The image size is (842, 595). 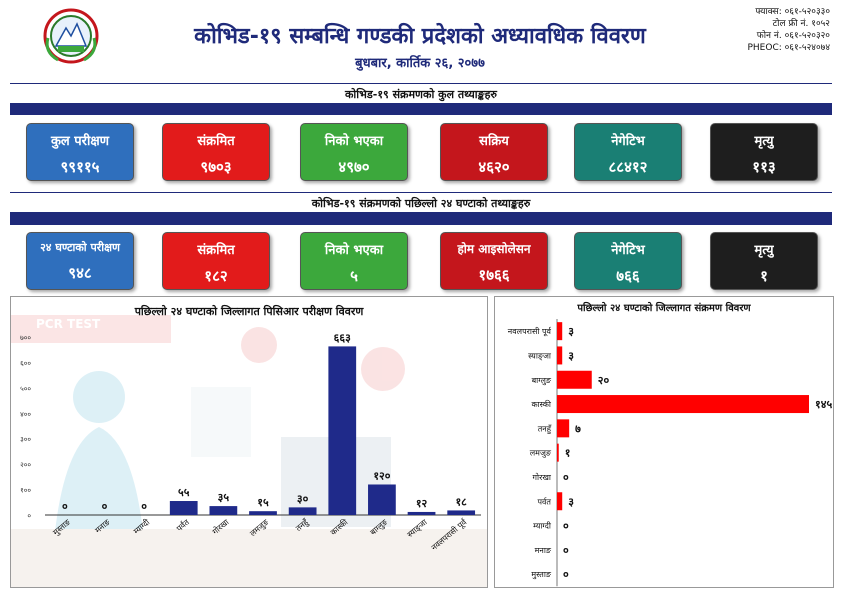 What do you see at coordinates (461, 501) in the screenshot?
I see `pcr-value-label: १८` at bounding box center [461, 501].